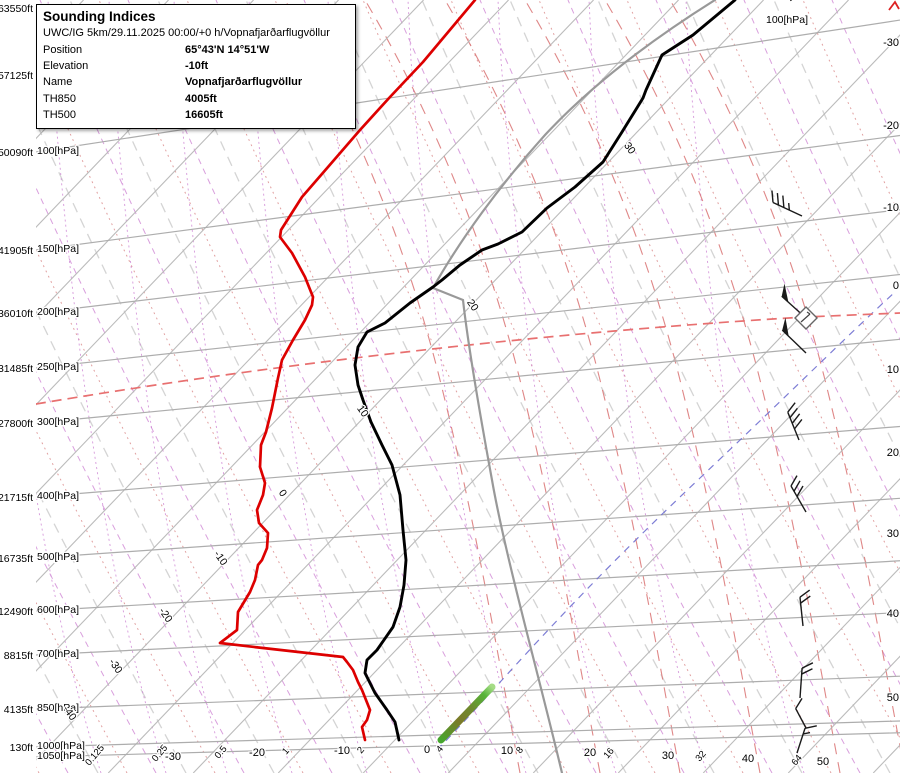 The image size is (900, 773). Describe the element at coordinates (221, 752) in the screenshot. I see `mixing-ratio-label: 0.5` at that location.